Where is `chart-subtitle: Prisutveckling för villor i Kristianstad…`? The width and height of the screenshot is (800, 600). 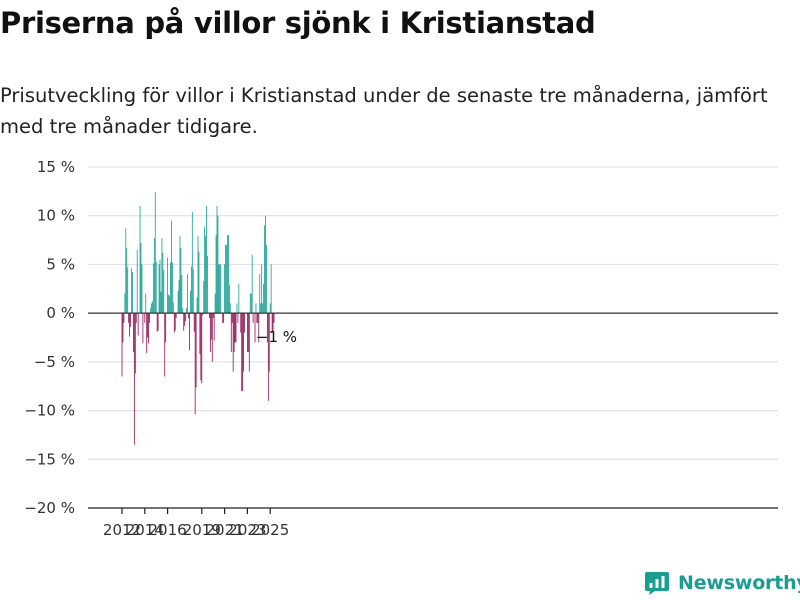
chart-subtitle: Prisutveckling för villor i Kristianstad… is located at coordinates (384, 111).